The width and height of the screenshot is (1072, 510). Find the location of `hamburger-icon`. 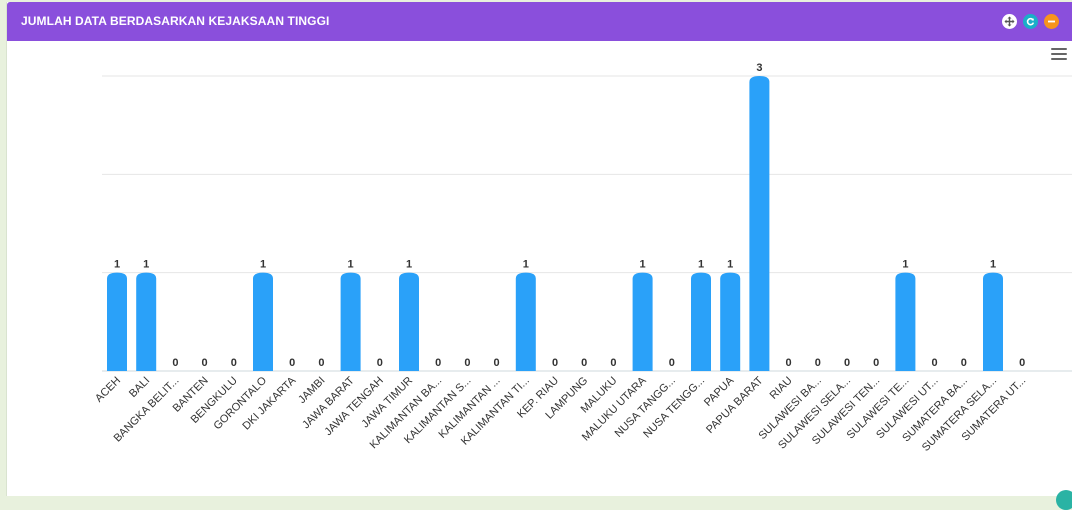

hamburger-icon is located at coordinates (1059, 55).